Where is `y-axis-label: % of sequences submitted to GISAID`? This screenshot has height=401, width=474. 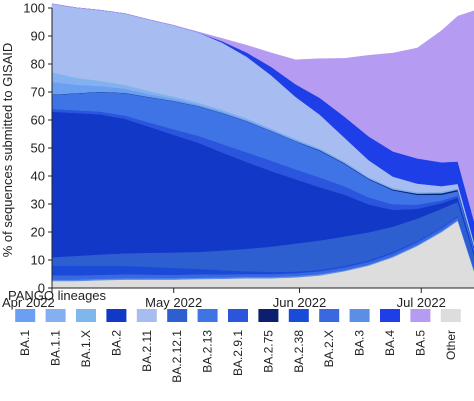 y-axis-label: % of sequences submitted to GISAID is located at coordinates (7, 150).